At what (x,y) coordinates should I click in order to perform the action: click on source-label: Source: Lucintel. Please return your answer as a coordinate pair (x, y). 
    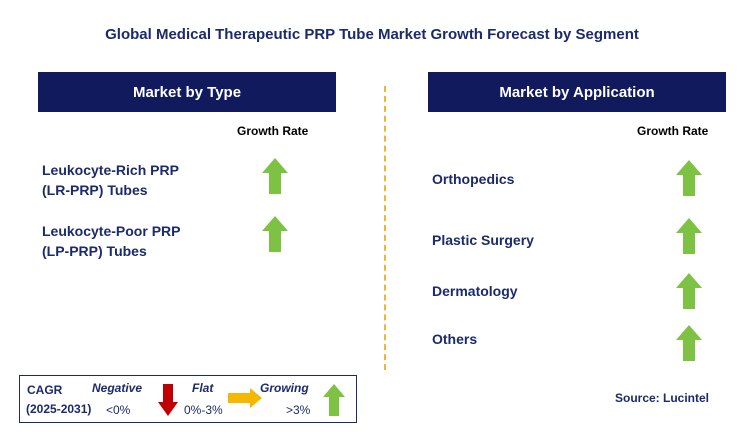
    Looking at the image, I should click on (662, 398).